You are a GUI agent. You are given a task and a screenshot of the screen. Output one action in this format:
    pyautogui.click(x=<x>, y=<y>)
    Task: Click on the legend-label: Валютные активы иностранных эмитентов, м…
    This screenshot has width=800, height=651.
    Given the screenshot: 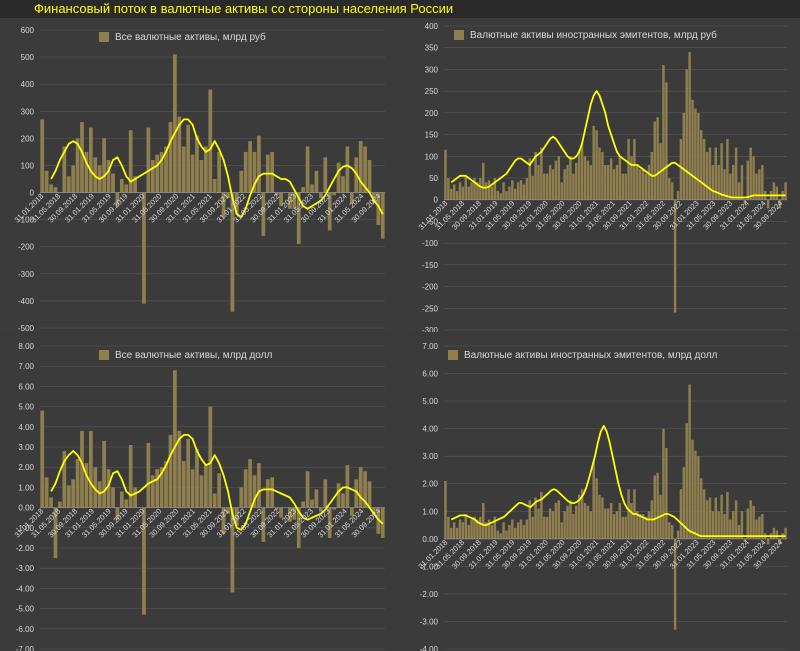 What is the action you would take?
    pyautogui.click(x=591, y=355)
    